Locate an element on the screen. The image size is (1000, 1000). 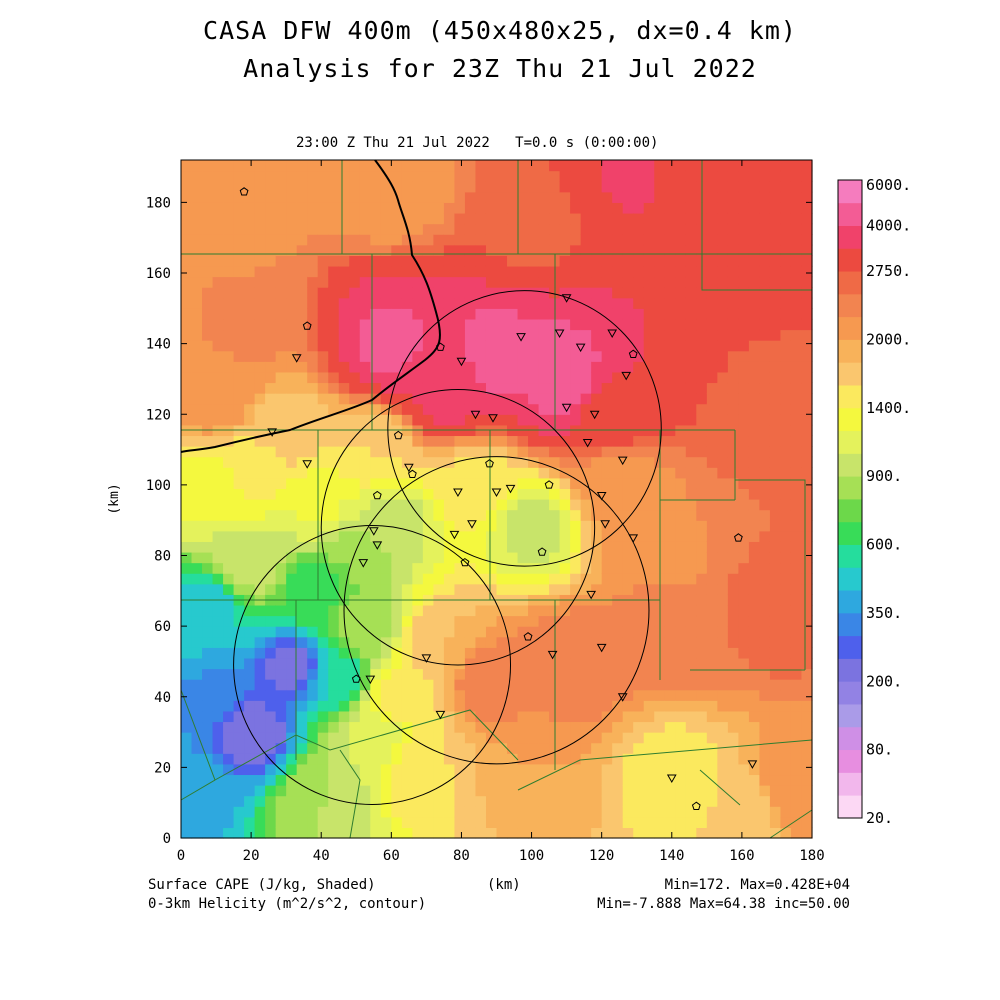
y-tick-label: 120 is located at coordinates (158, 415).